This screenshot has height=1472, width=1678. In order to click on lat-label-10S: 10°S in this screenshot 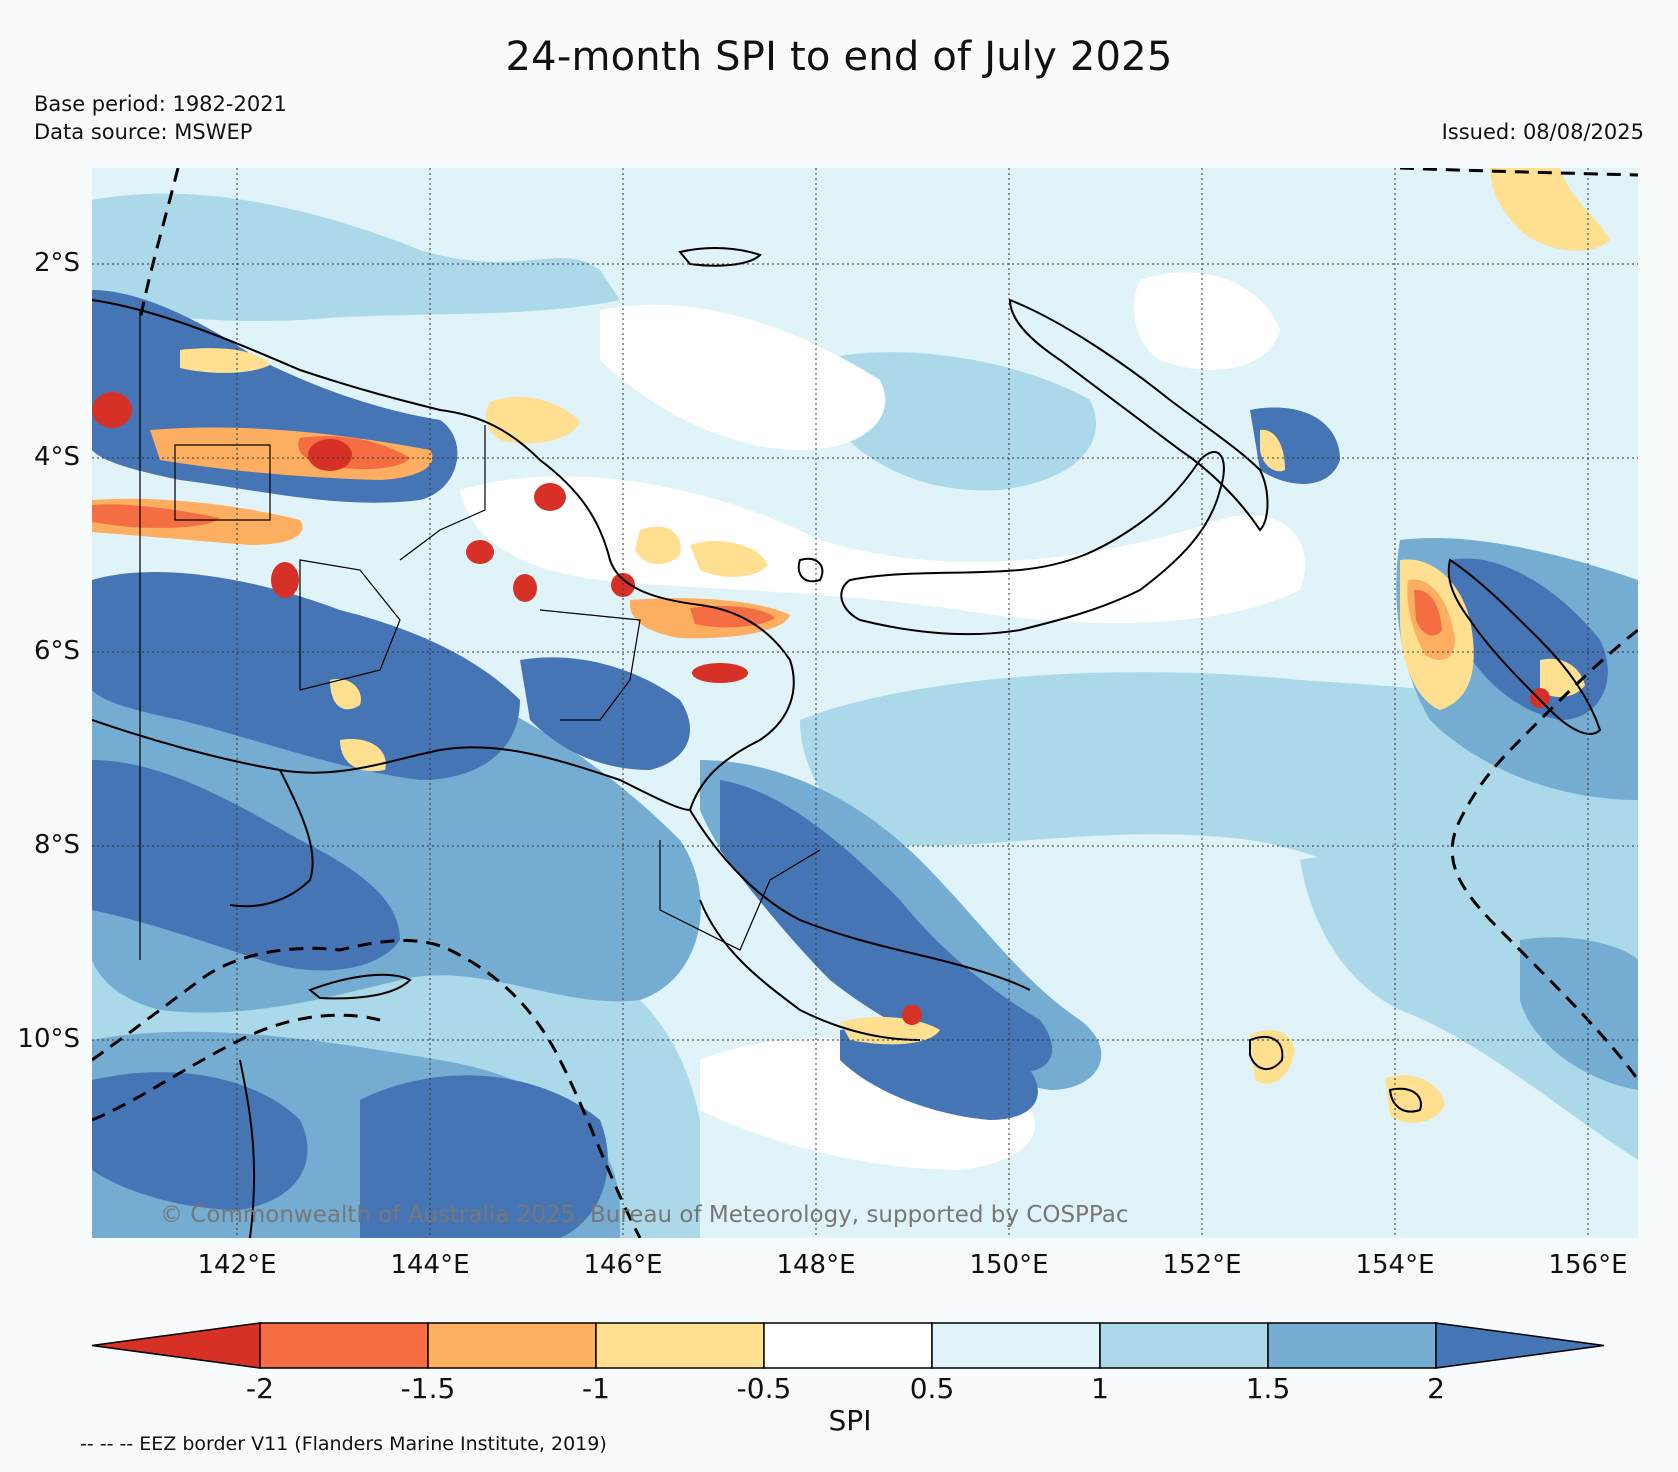, I will do `click(48, 1039)`.